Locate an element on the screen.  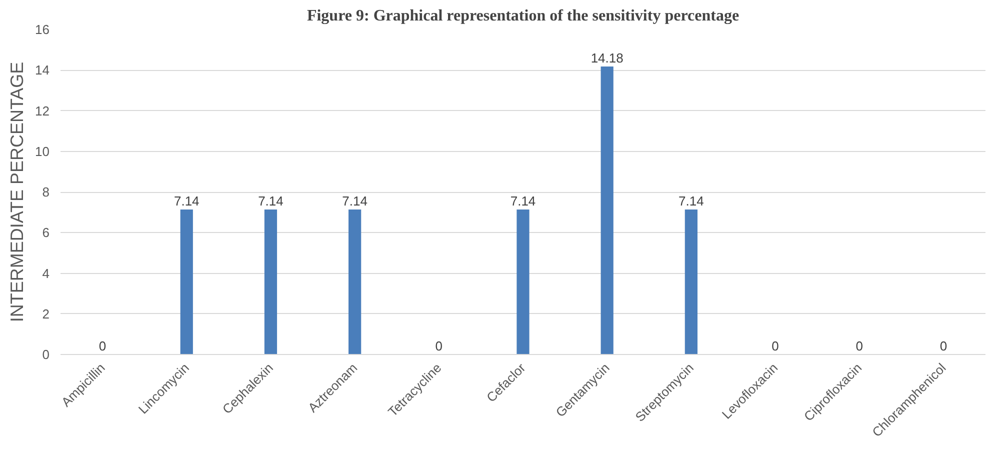
y-tick-label: 8 is located at coordinates (46, 192).